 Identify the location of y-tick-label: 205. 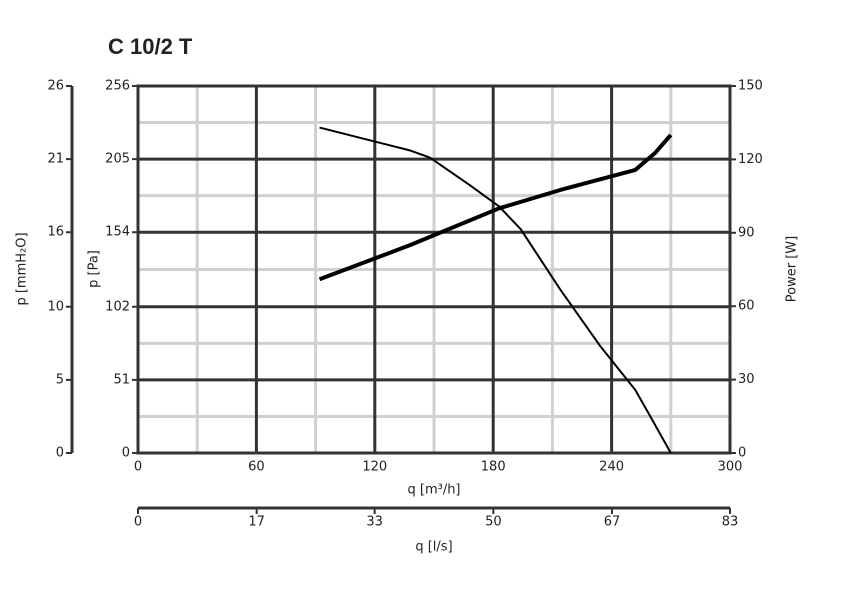
(117, 159).